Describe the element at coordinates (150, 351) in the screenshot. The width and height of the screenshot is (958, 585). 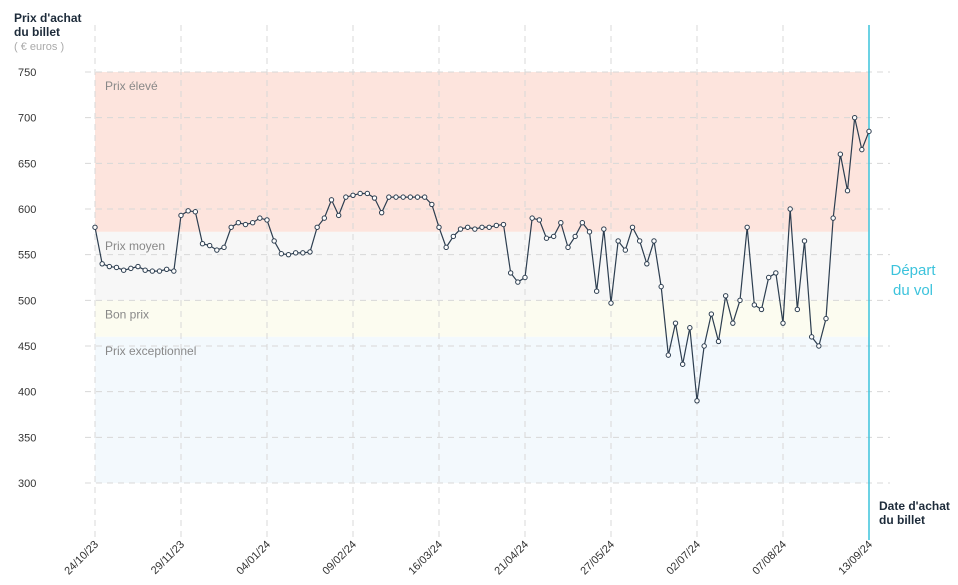
I see `band-label: Prix exceptionnel` at that location.